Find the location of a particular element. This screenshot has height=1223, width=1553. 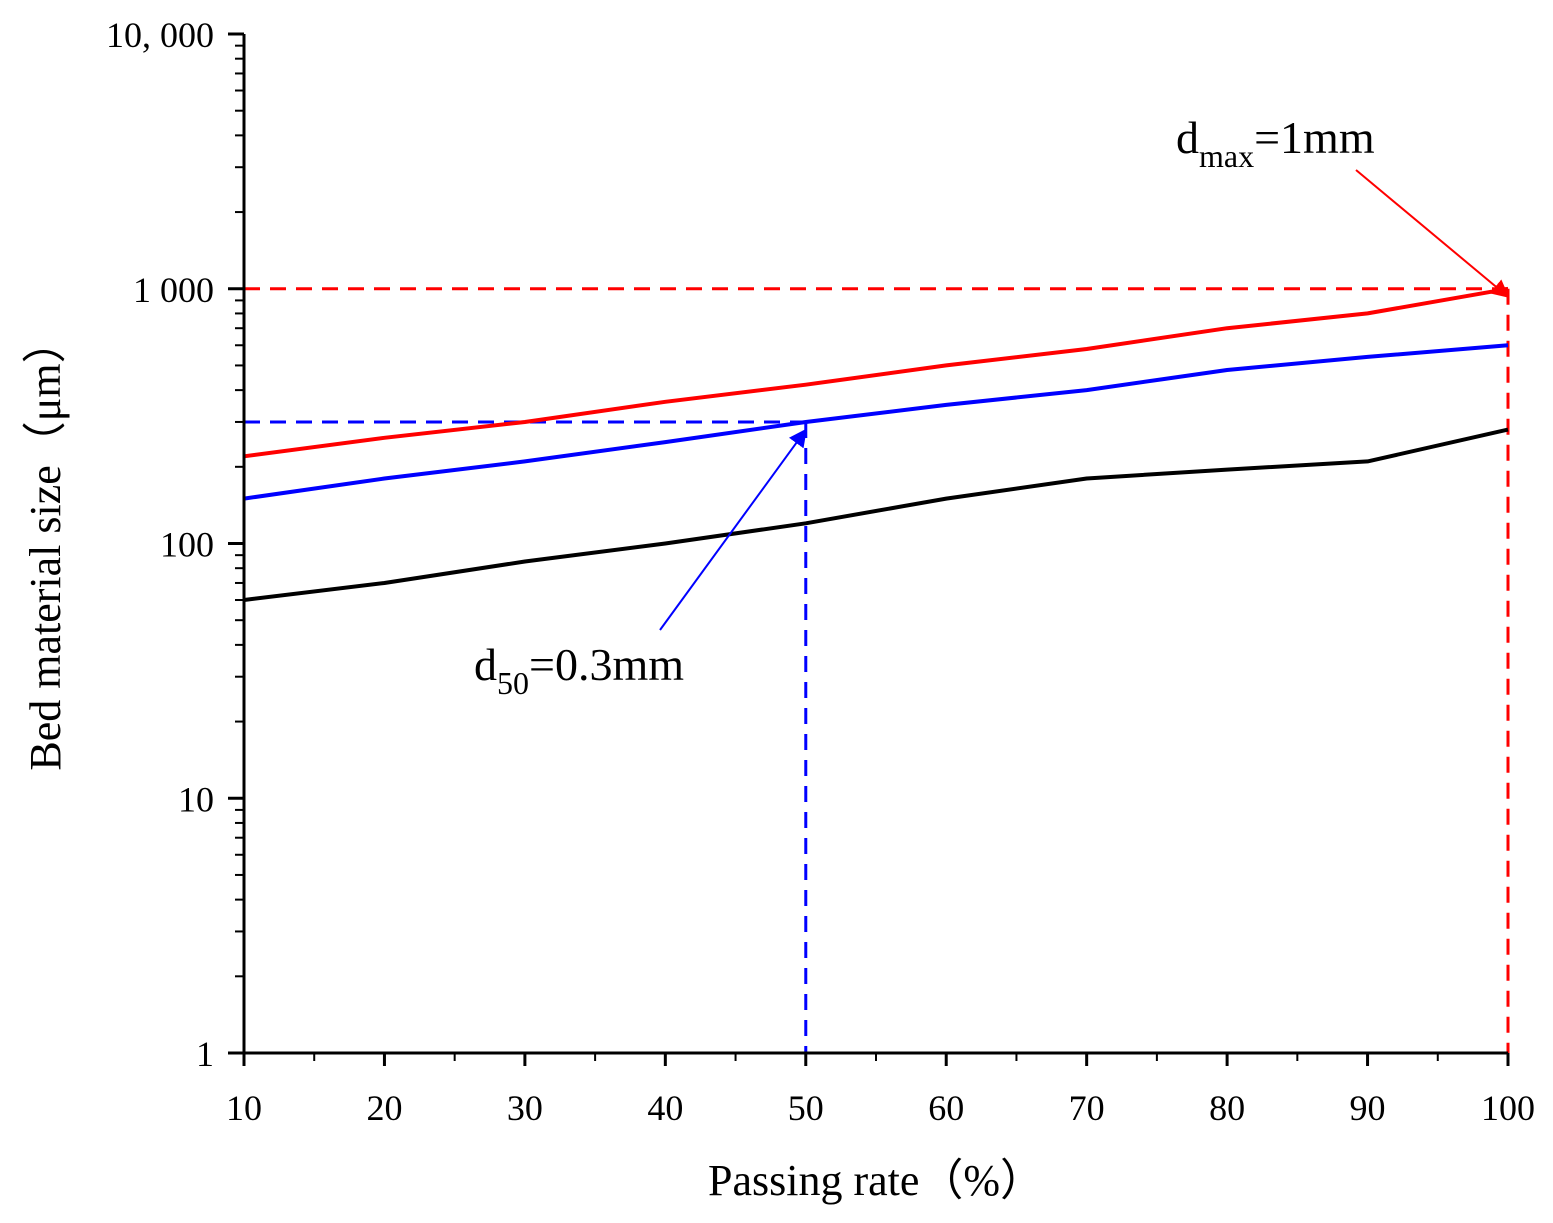

y-tick-label-10: 10 is located at coordinates (196, 799).